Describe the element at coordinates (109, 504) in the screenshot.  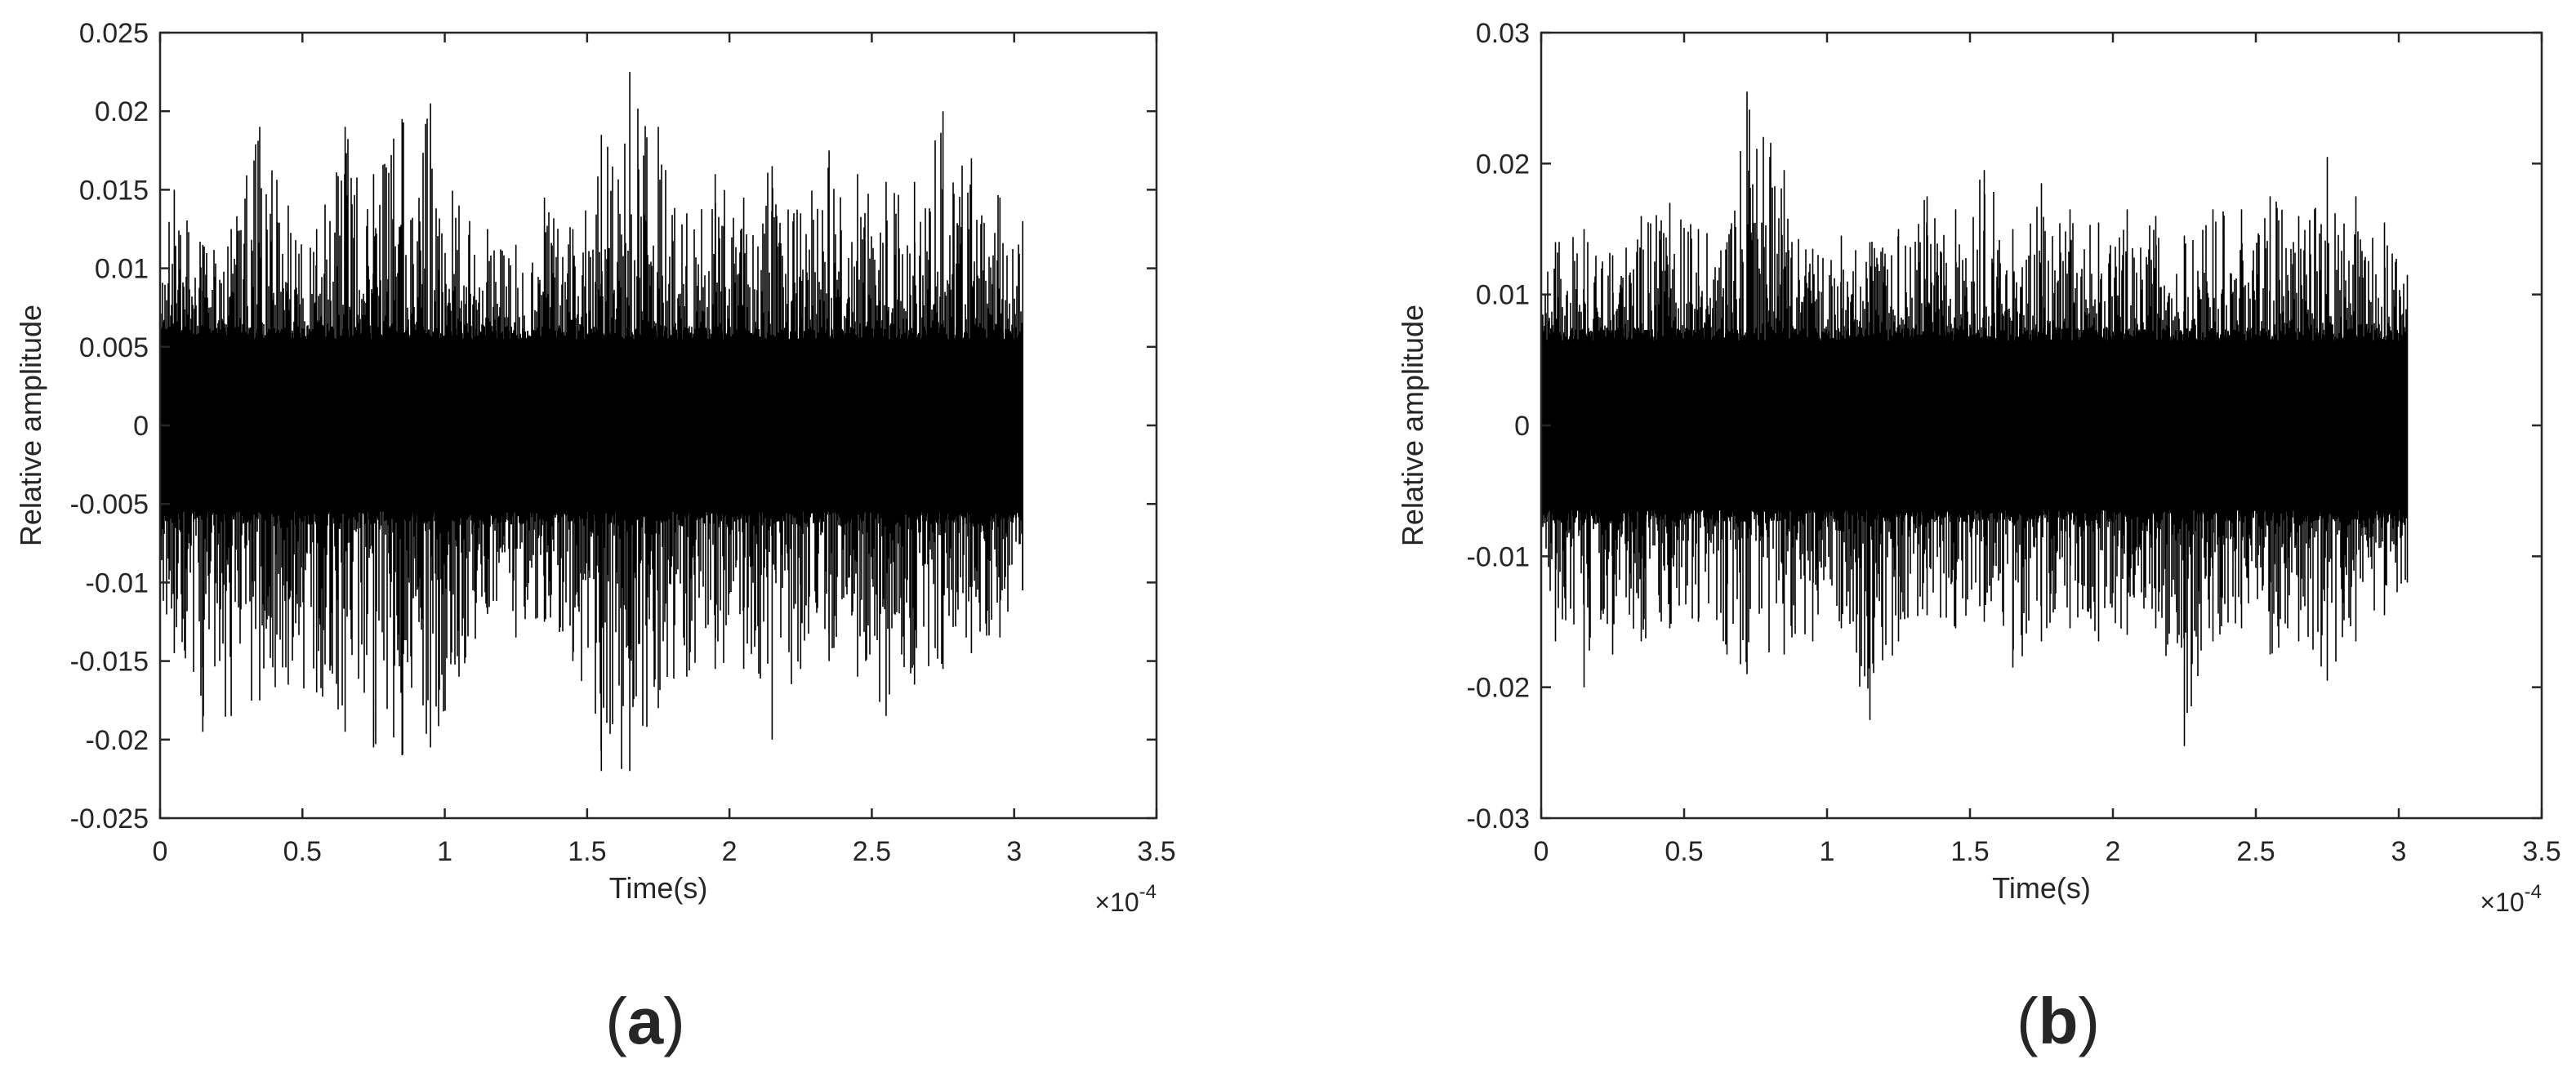
I see `y-tick-label: -0.005` at that location.